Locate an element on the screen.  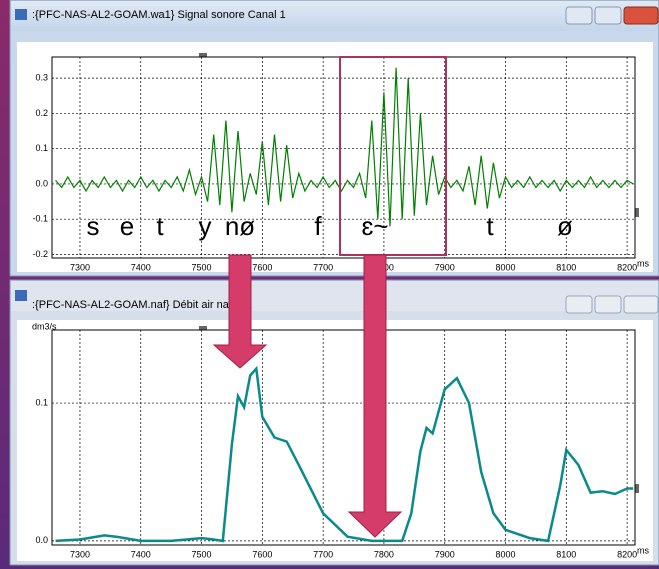
phoneme-label: nø is located at coordinates (240, 226).